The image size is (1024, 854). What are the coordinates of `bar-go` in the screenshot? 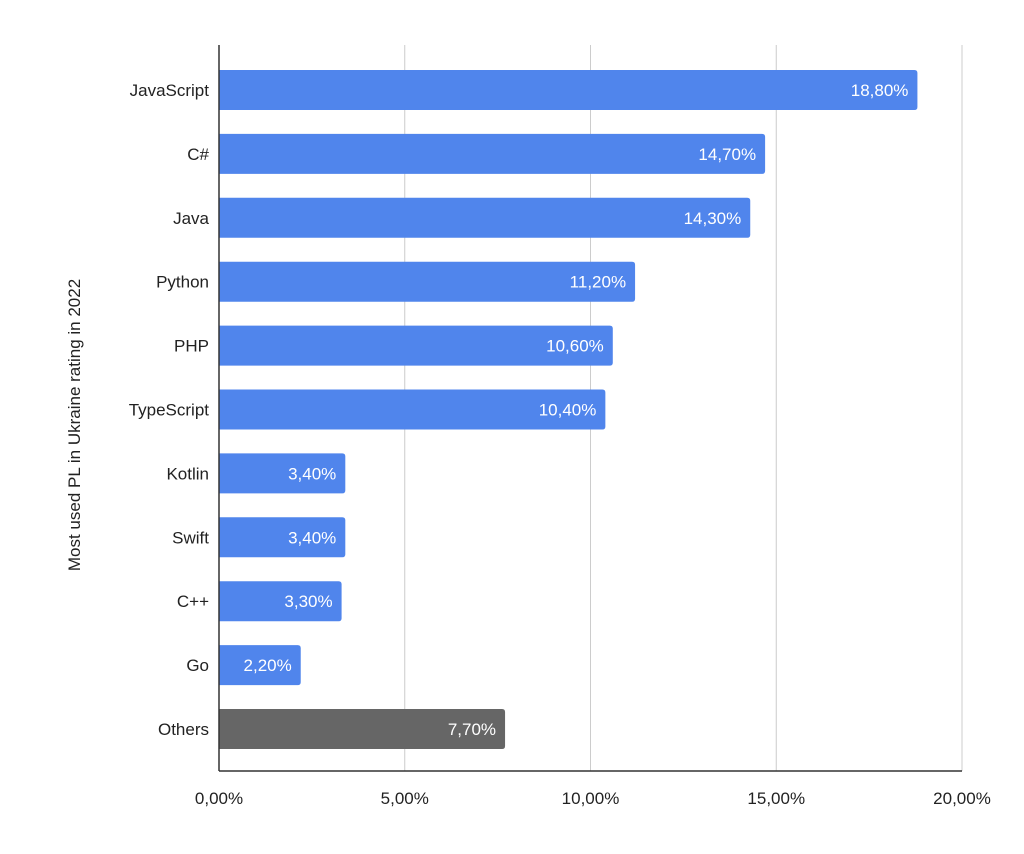 It's located at (260, 665).